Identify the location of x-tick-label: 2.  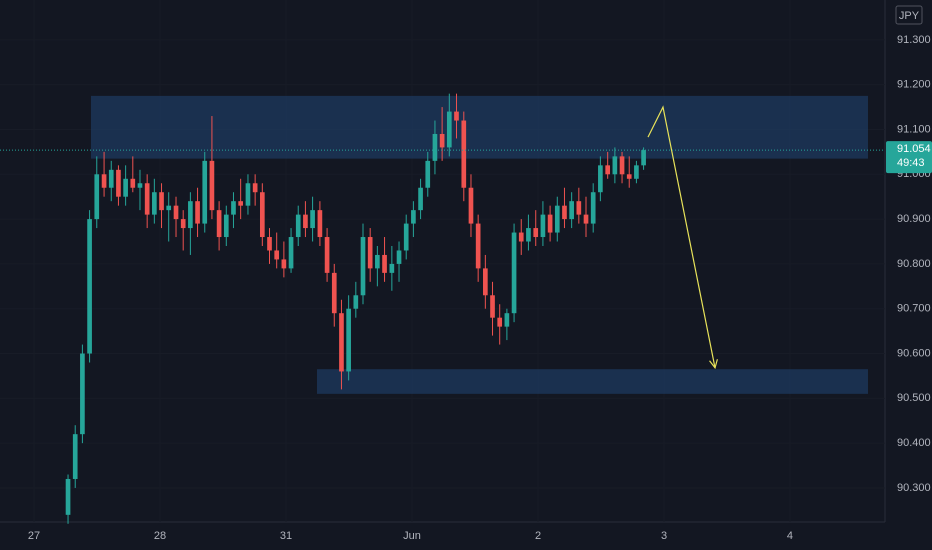
(538, 536).